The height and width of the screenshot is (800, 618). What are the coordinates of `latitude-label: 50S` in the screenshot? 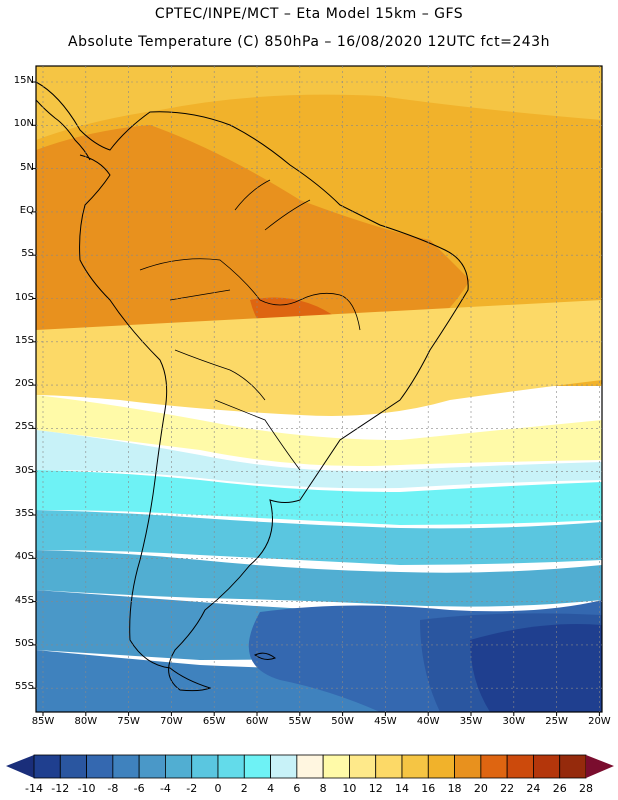 It's located at (24, 643).